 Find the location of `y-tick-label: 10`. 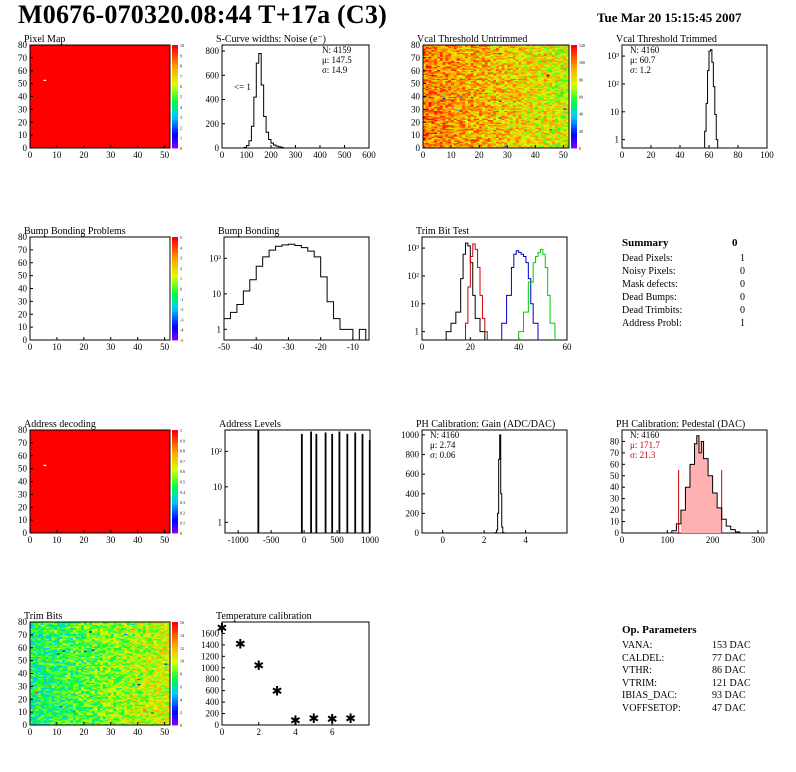

y-tick-label: 10 is located at coordinates (615, 522).